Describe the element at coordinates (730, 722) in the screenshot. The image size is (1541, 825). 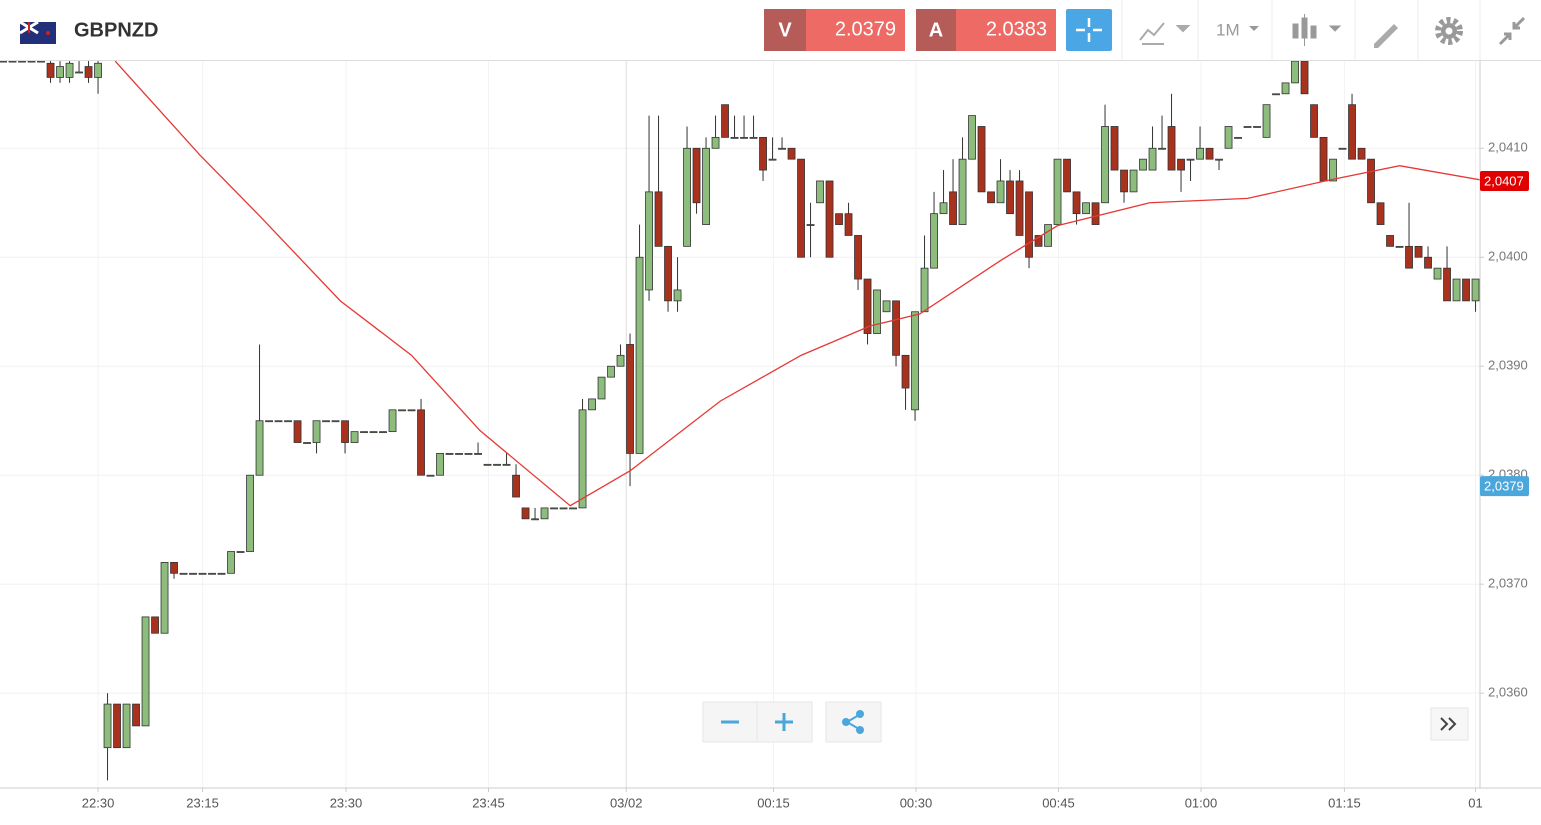
I see `zoom-out-button` at that location.